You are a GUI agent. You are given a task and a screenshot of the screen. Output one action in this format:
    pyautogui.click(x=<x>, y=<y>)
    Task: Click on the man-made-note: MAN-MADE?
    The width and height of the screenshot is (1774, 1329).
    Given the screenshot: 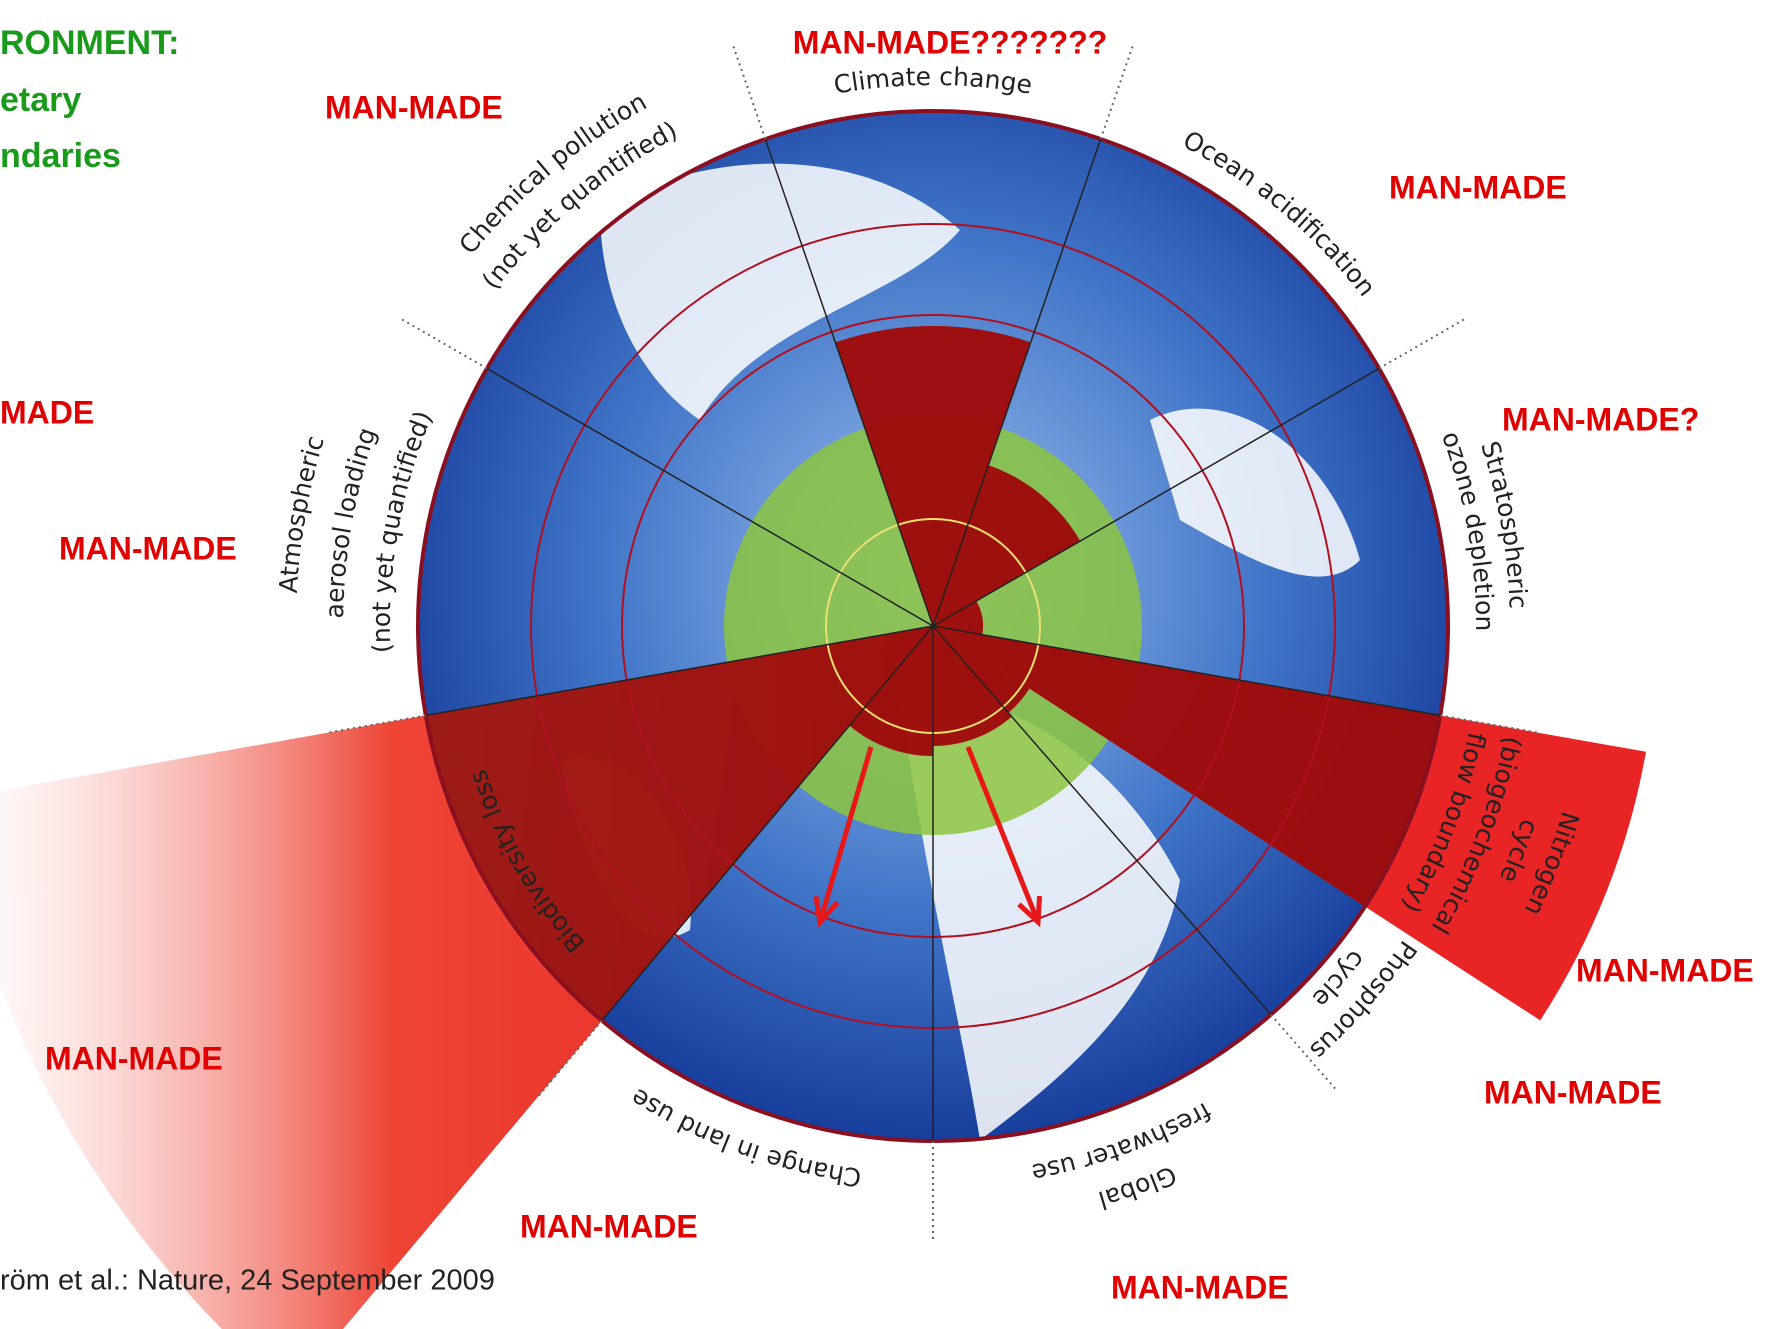 What is the action you would take?
    pyautogui.click(x=1600, y=419)
    